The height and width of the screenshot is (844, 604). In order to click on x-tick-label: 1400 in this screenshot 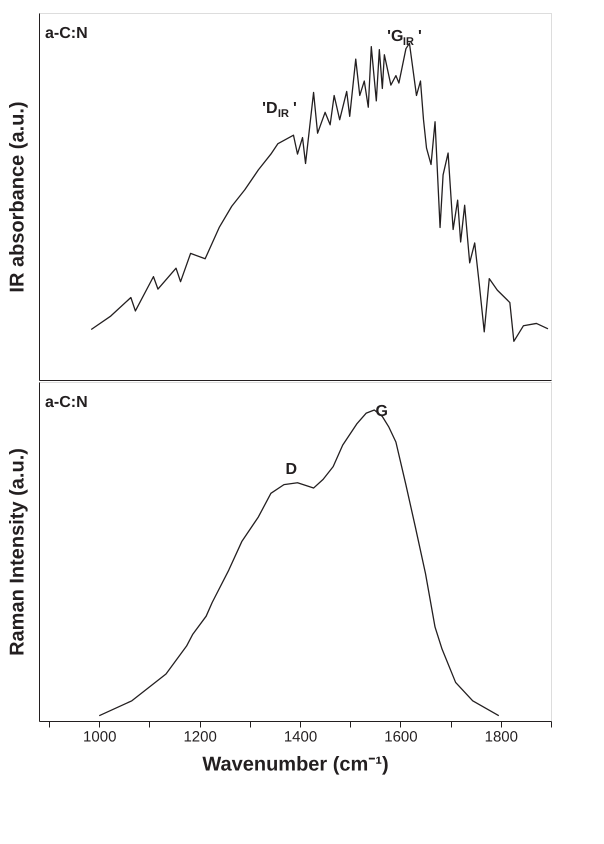, I will do `click(301, 737)`.